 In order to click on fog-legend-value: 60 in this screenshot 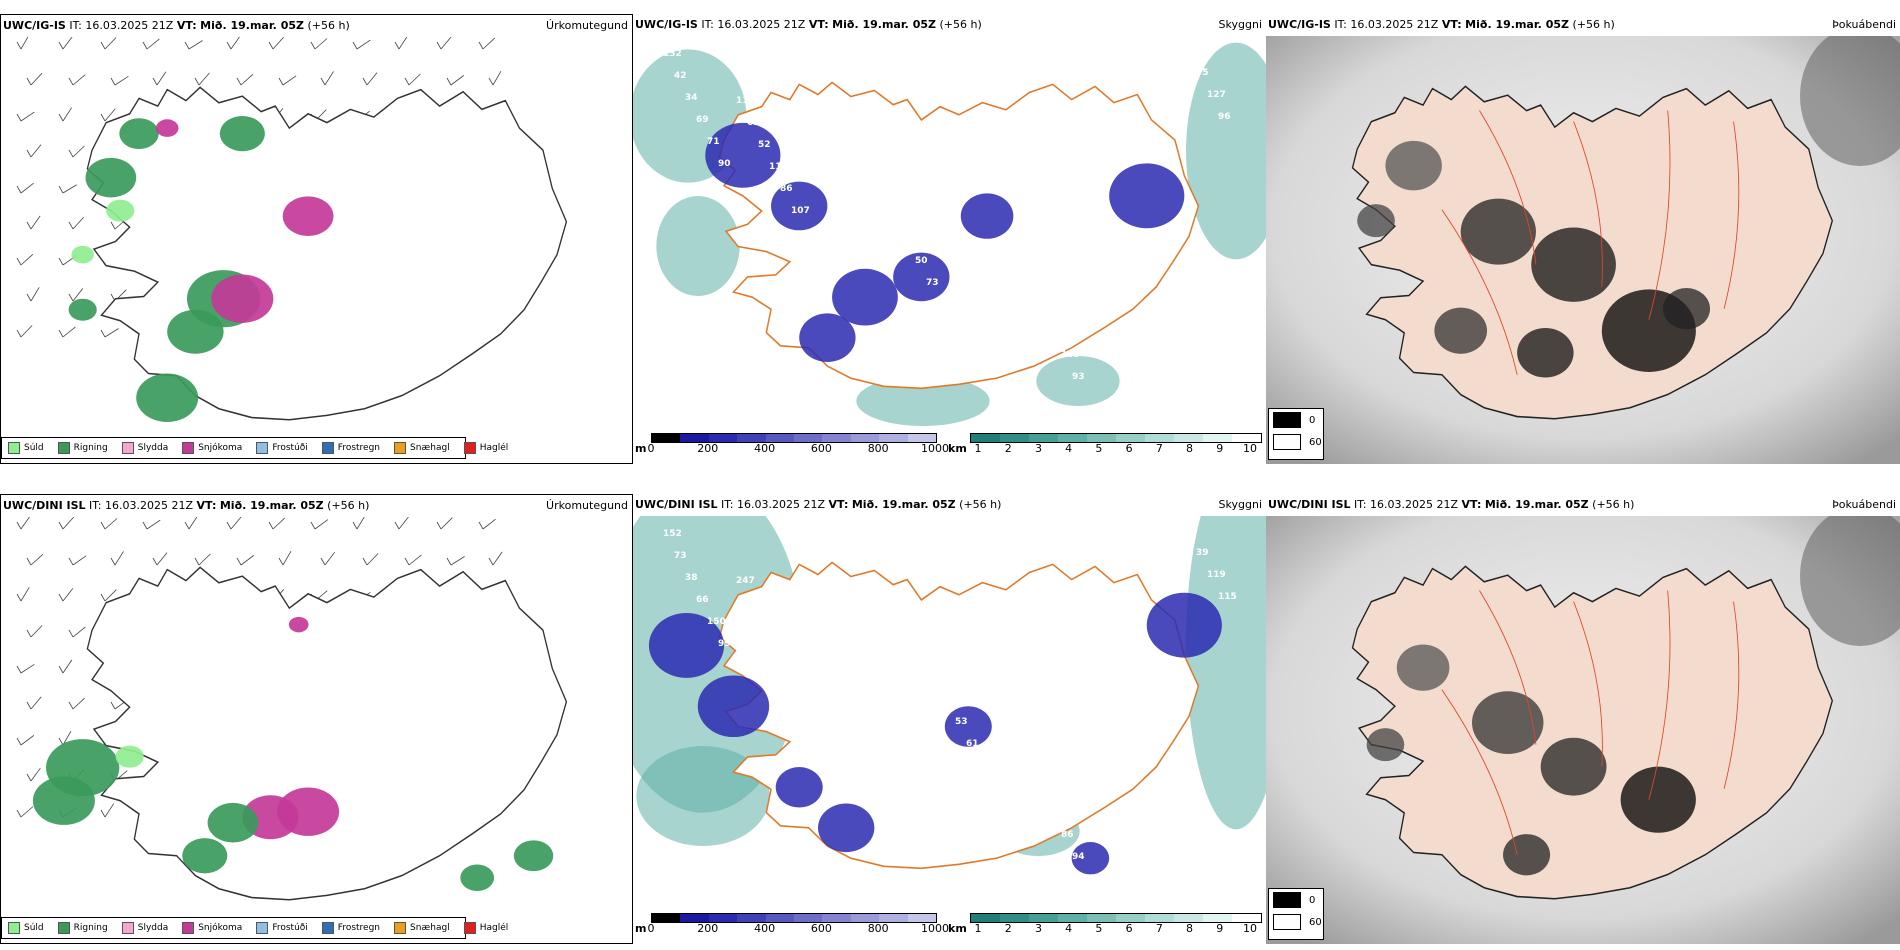, I will do `click(1315, 442)`.